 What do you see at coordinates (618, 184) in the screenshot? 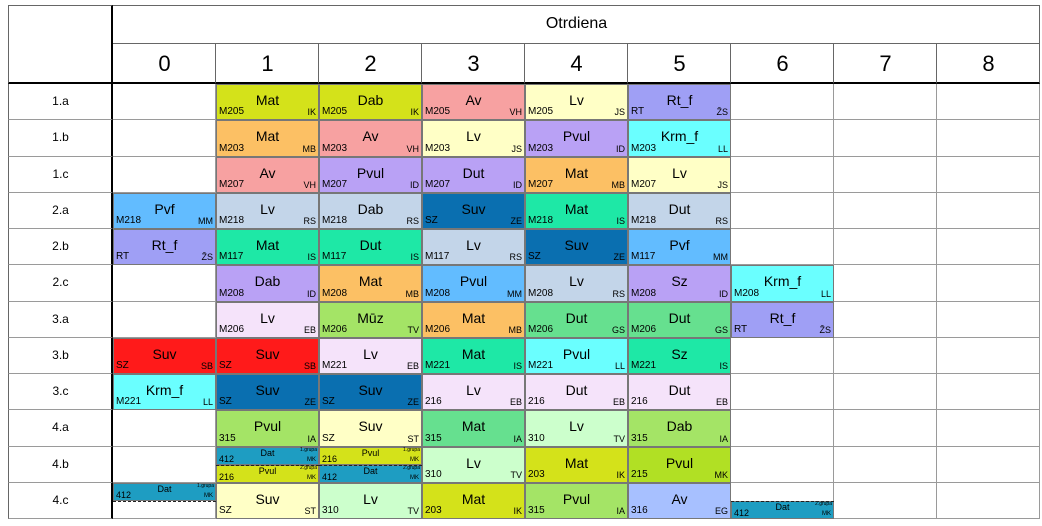
I see `teacher: MB` at bounding box center [618, 184].